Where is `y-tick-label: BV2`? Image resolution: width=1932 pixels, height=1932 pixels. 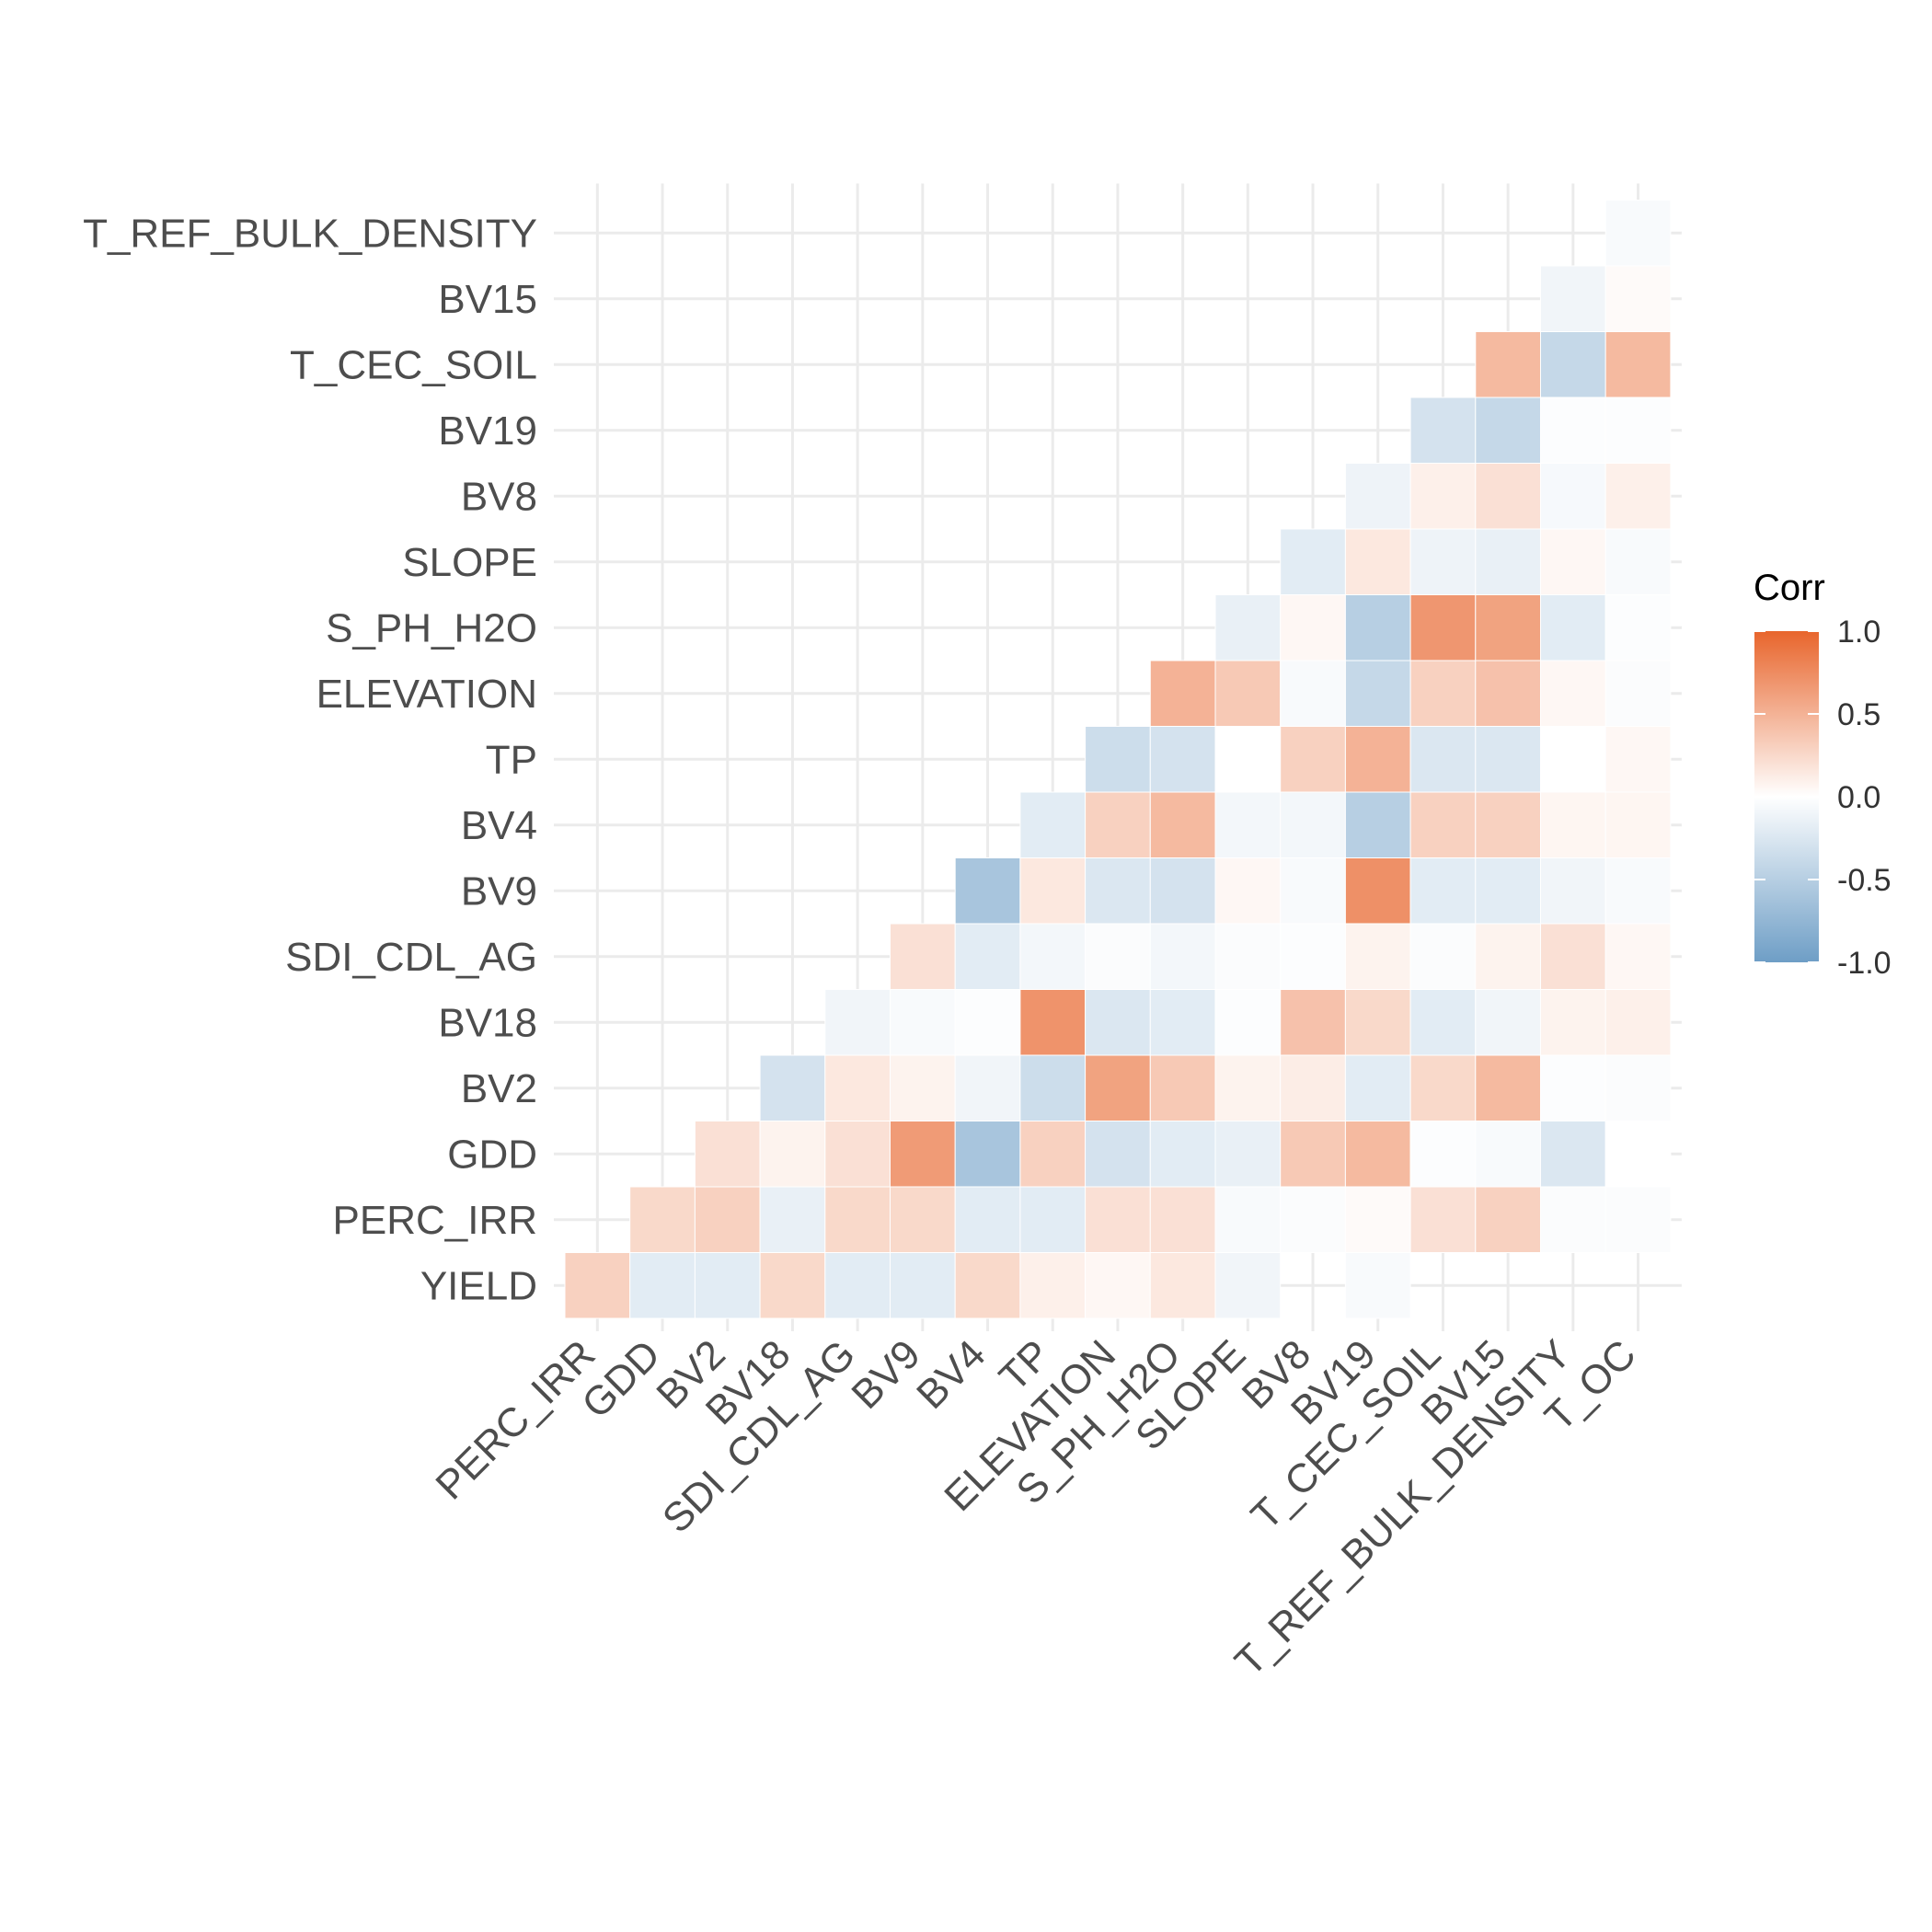 y-tick-label: BV2 is located at coordinates (499, 1088).